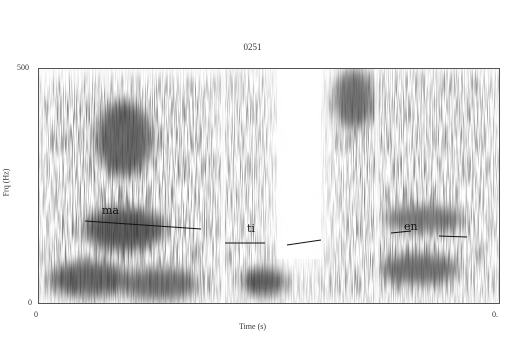 The width and height of the screenshot is (505, 360). What do you see at coordinates (6, 182) in the screenshot?
I see `y-axis-label: Frq (Hz)` at bounding box center [6, 182].